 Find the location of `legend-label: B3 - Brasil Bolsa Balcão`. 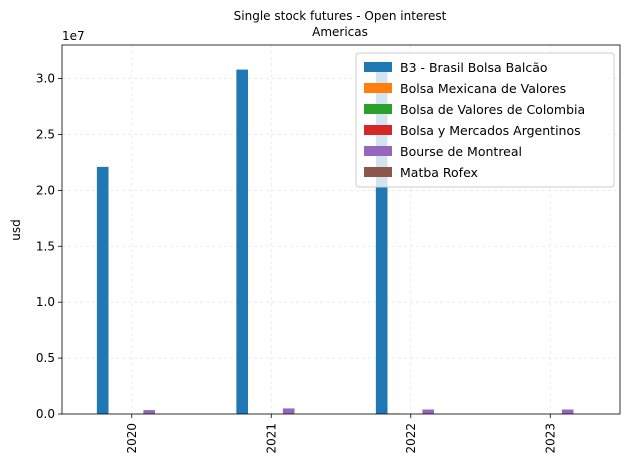

legend-label: B3 - Brasil Bolsa Balcão is located at coordinates (474, 67).